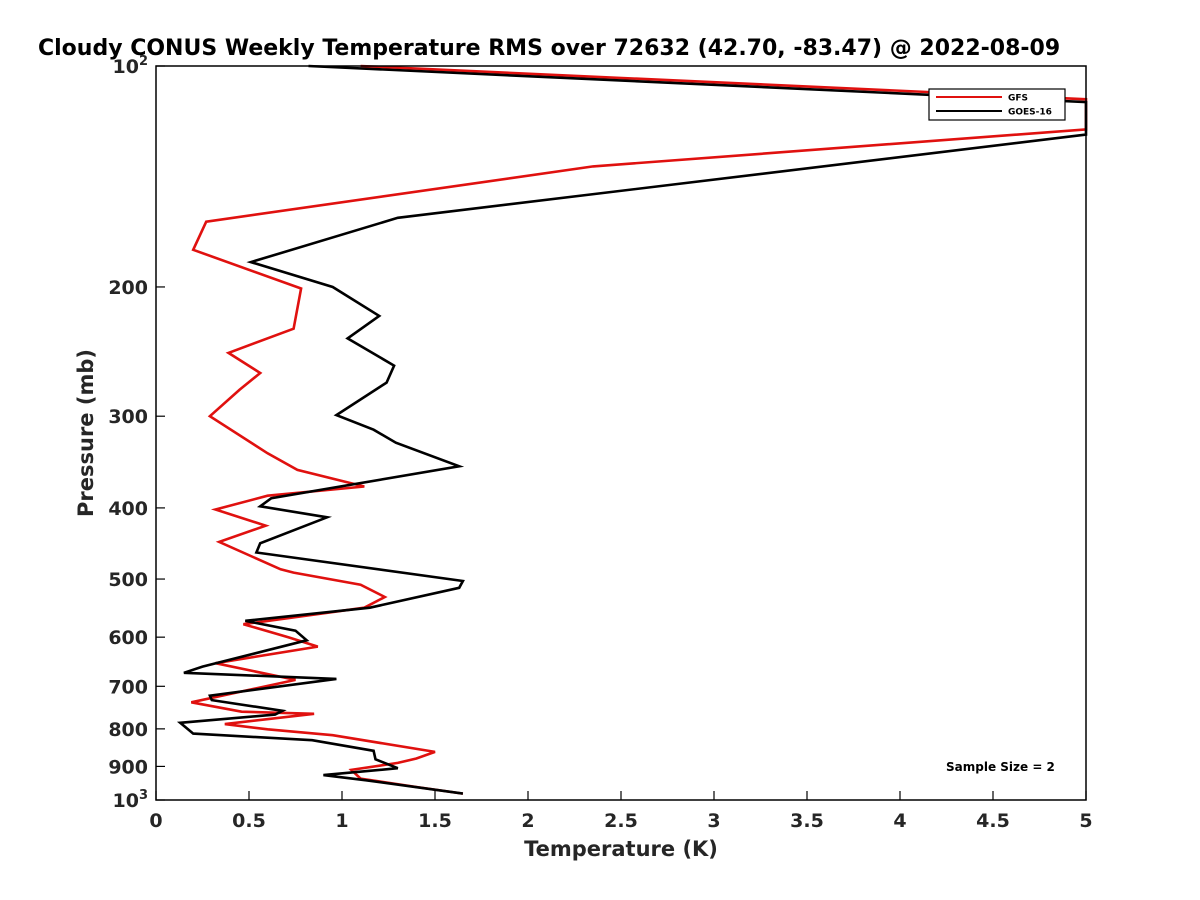 The image size is (1200, 900). I want to click on x-tick-label: 5, so click(1085, 821).